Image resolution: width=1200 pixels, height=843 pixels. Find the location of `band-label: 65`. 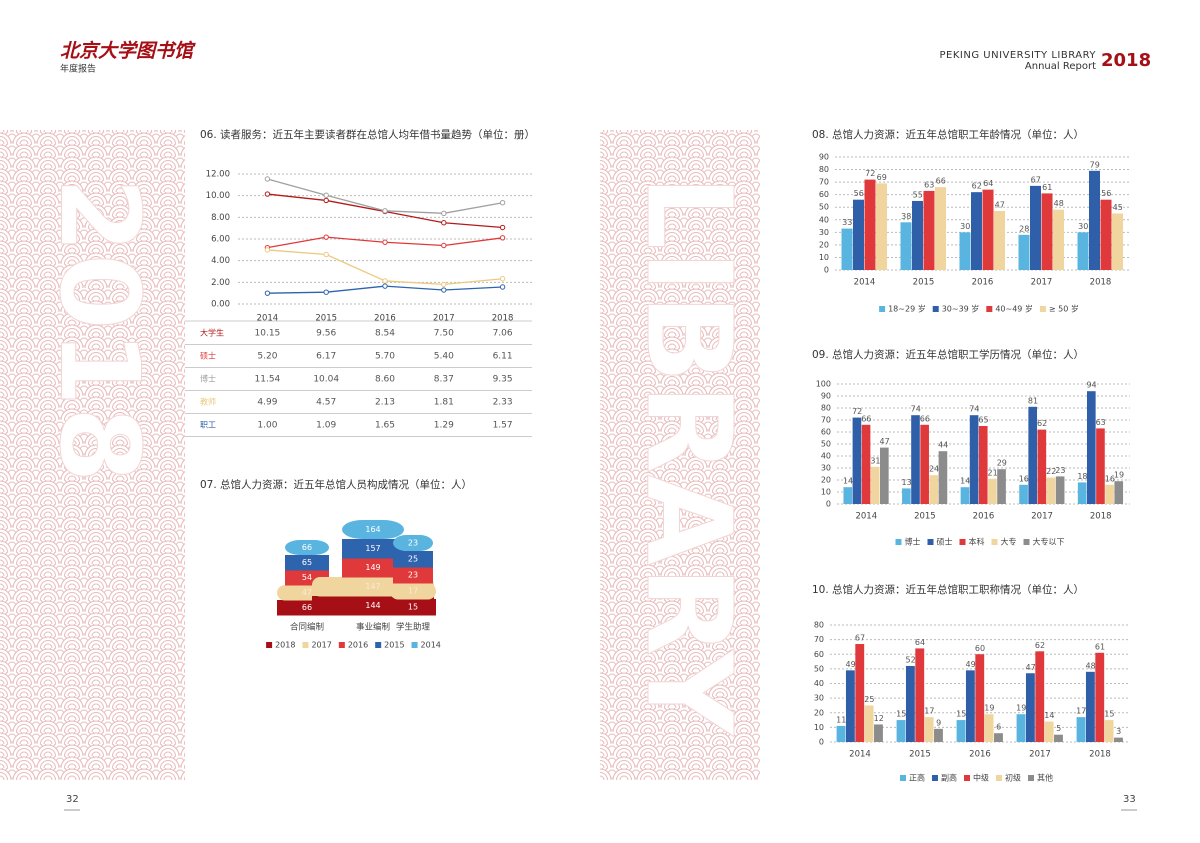

band-label: 65 is located at coordinates (307, 562).